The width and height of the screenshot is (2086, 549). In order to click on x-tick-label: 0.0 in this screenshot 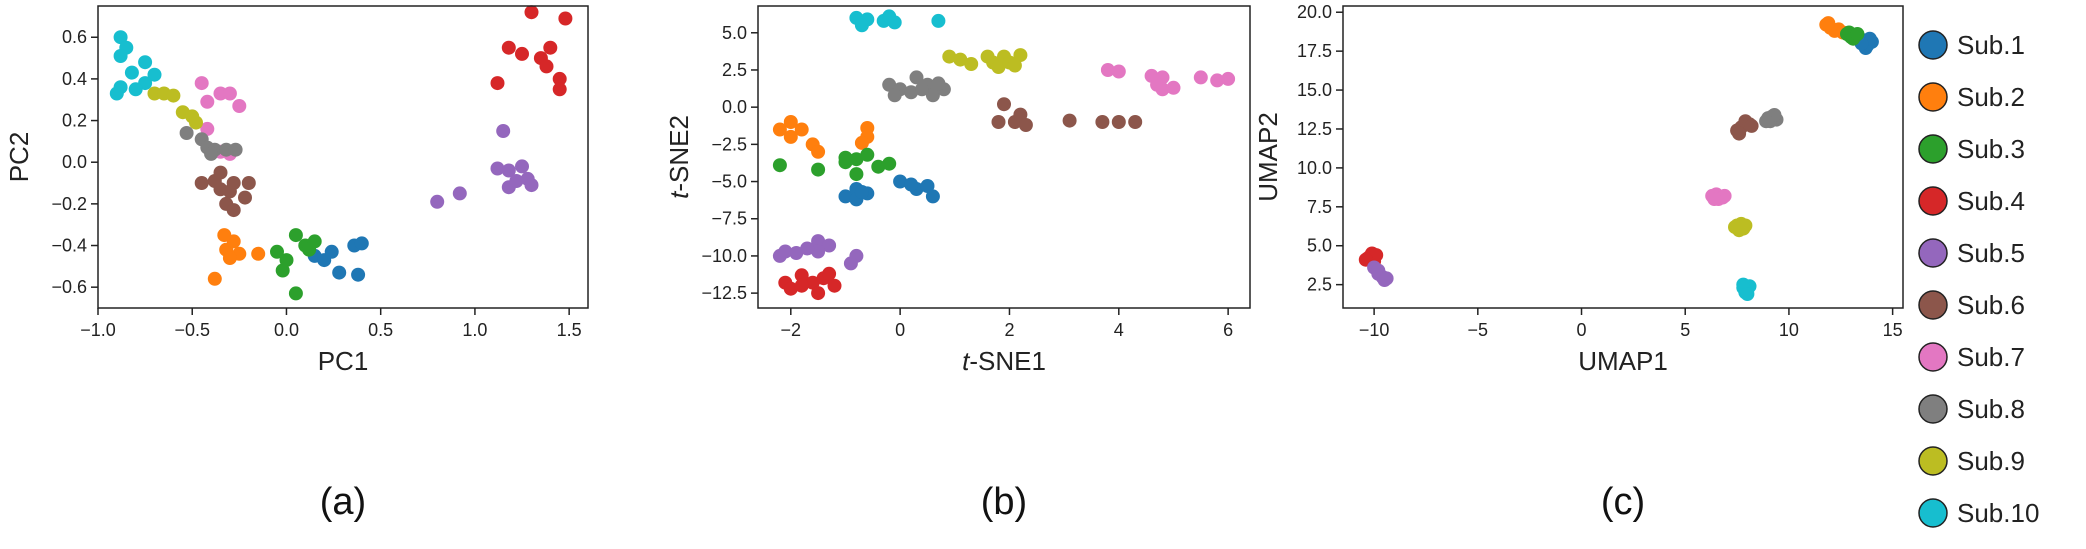, I will do `click(286, 330)`.